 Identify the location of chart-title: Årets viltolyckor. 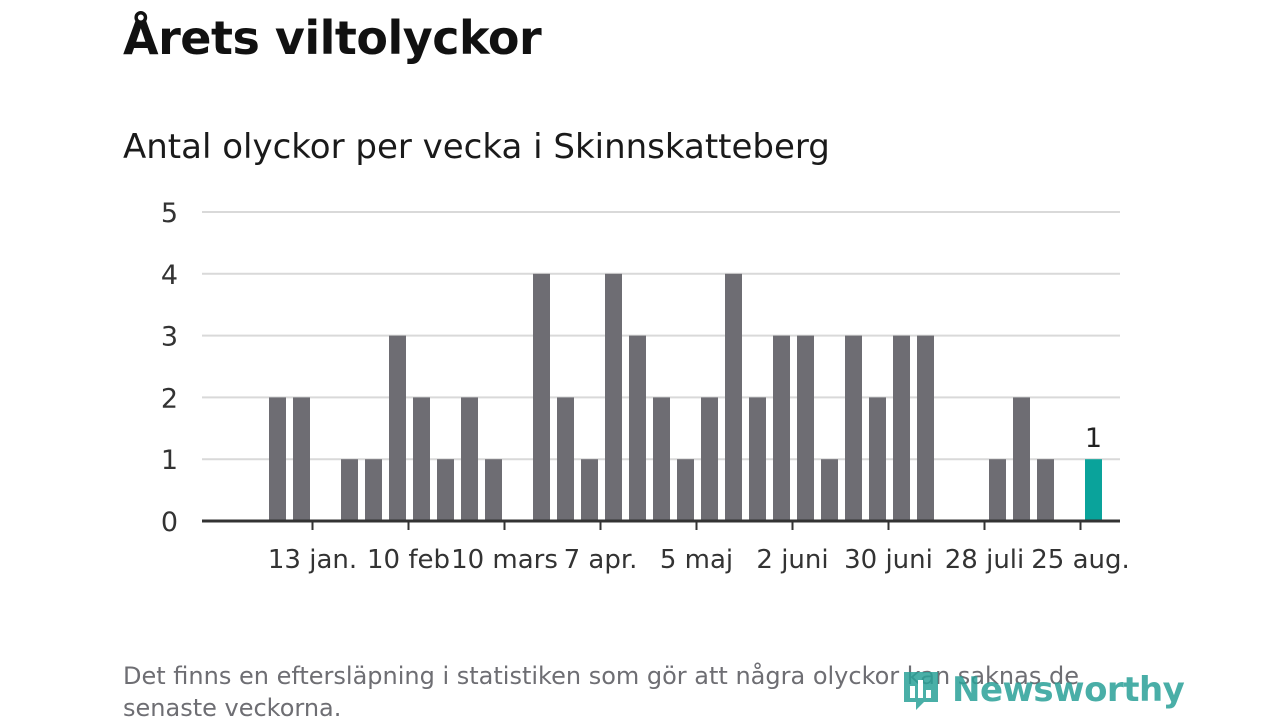
(332, 38).